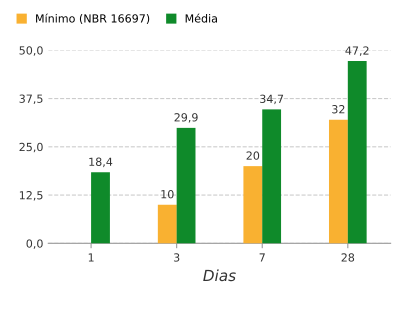 The image size is (420, 314). I want to click on x-axis-title: Dias, so click(219, 275).